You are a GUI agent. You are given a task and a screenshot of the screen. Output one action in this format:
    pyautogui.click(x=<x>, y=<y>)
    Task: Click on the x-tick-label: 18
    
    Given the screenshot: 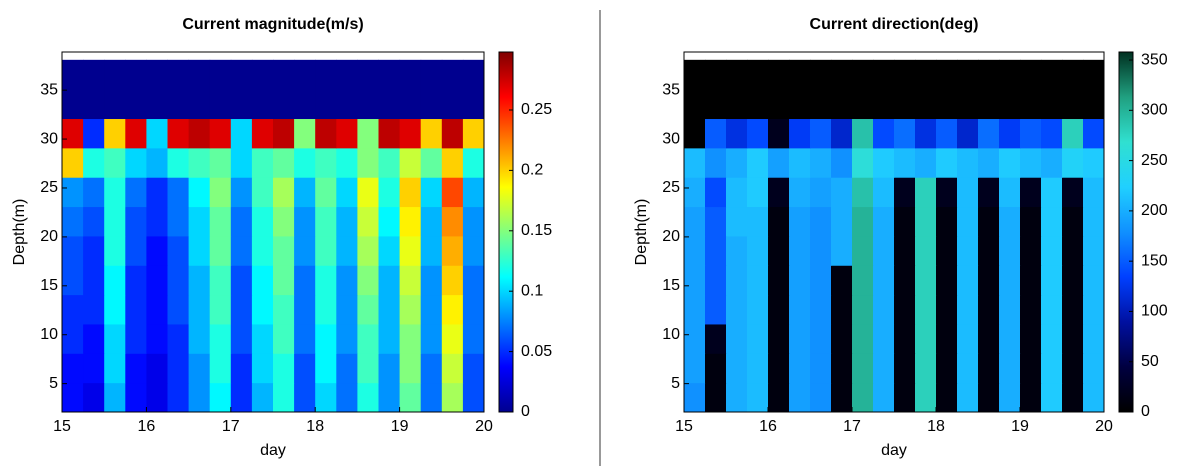 What is the action you would take?
    pyautogui.click(x=936, y=426)
    